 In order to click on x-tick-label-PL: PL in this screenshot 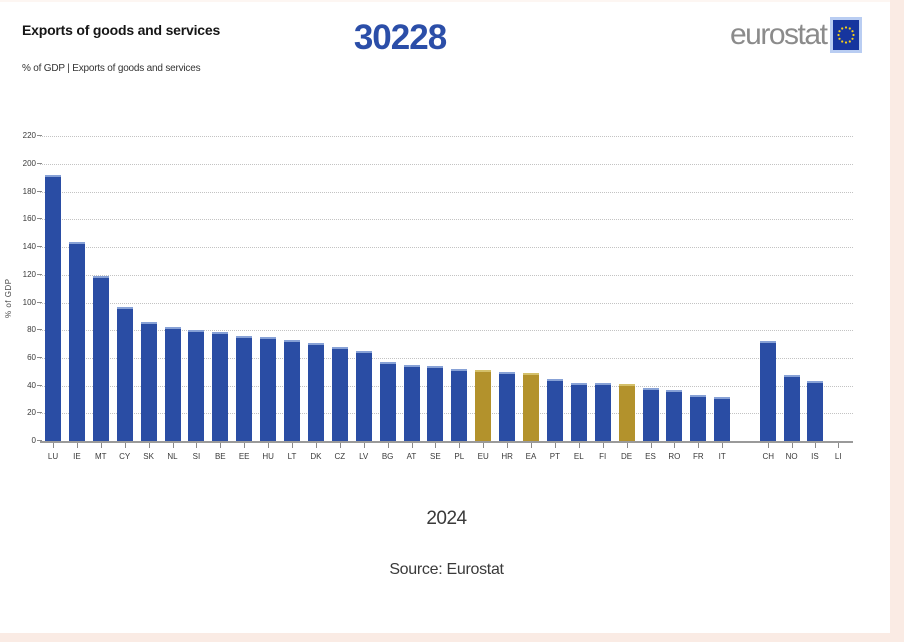, I will do `click(459, 456)`.